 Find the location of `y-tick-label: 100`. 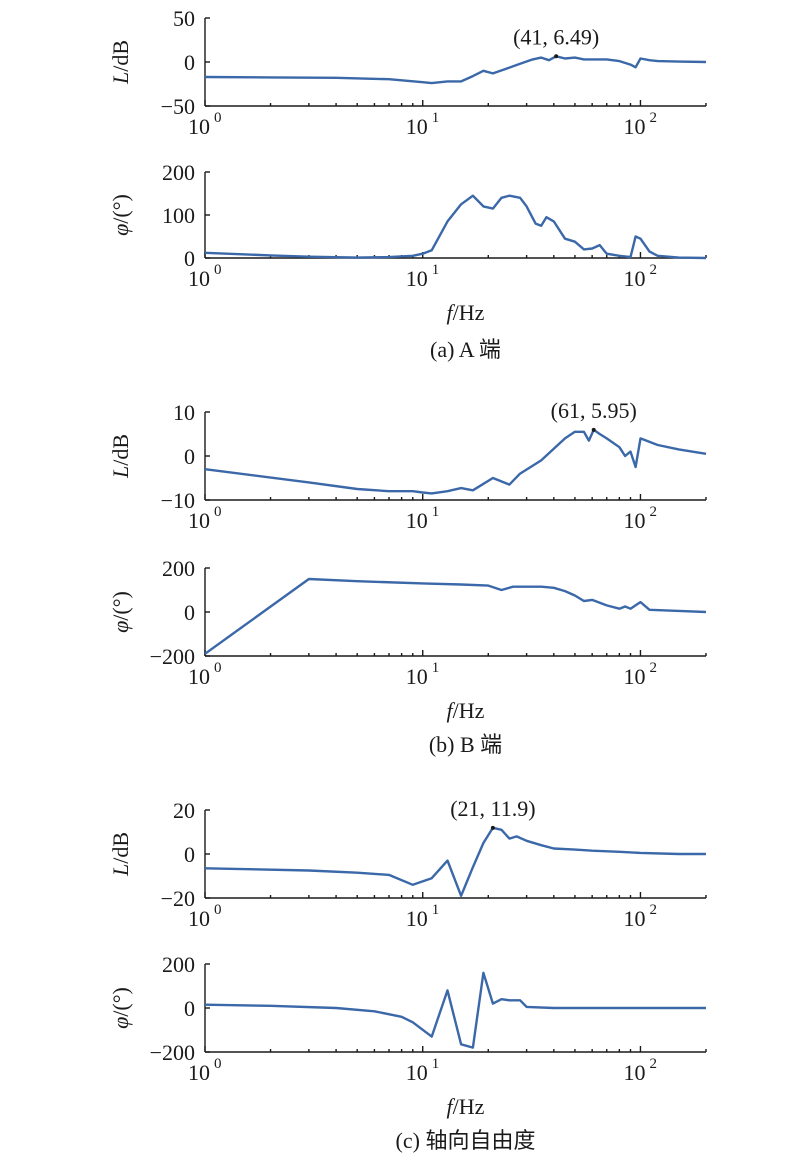

y-tick-label: 100 is located at coordinates (178, 215).